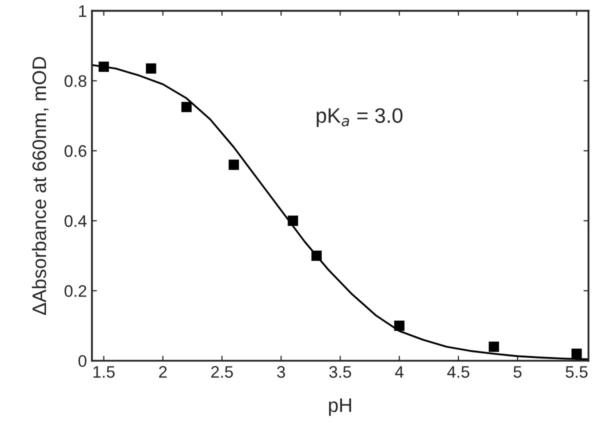 This screenshot has height=432, width=613. What do you see at coordinates (75, 151) in the screenshot?
I see `y-tick-label: 0.6` at bounding box center [75, 151].